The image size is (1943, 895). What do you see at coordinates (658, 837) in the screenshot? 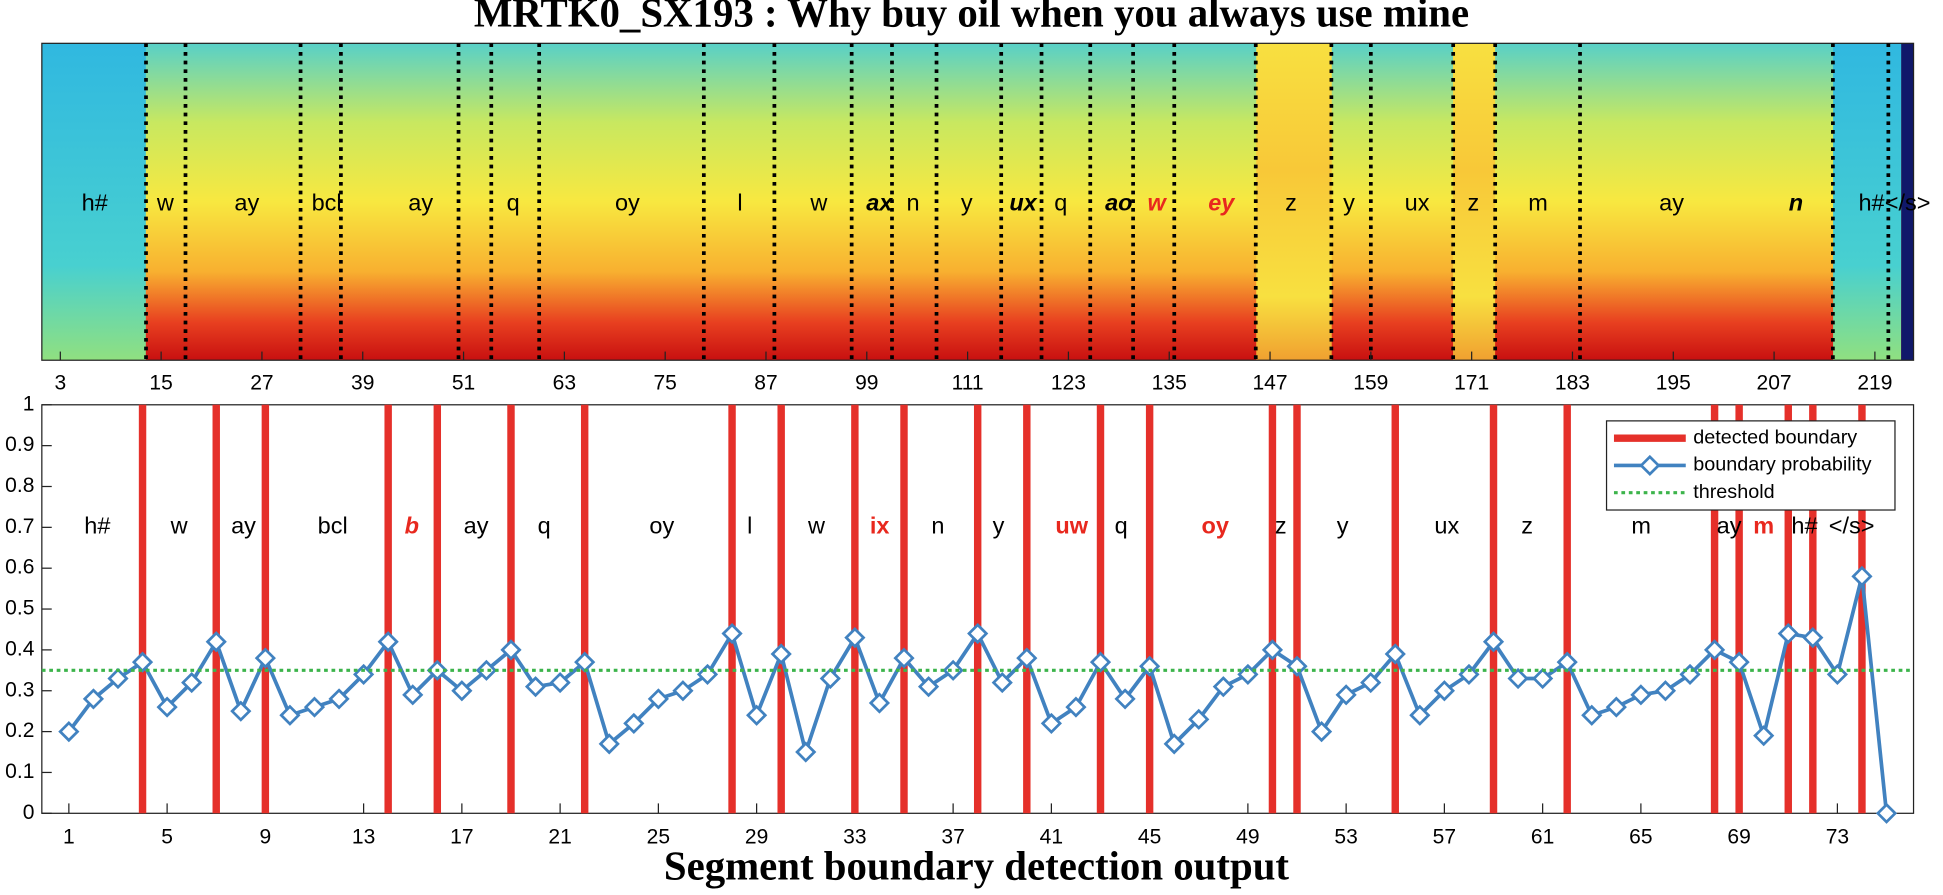
I see `x-tick-label: 25` at bounding box center [658, 837].